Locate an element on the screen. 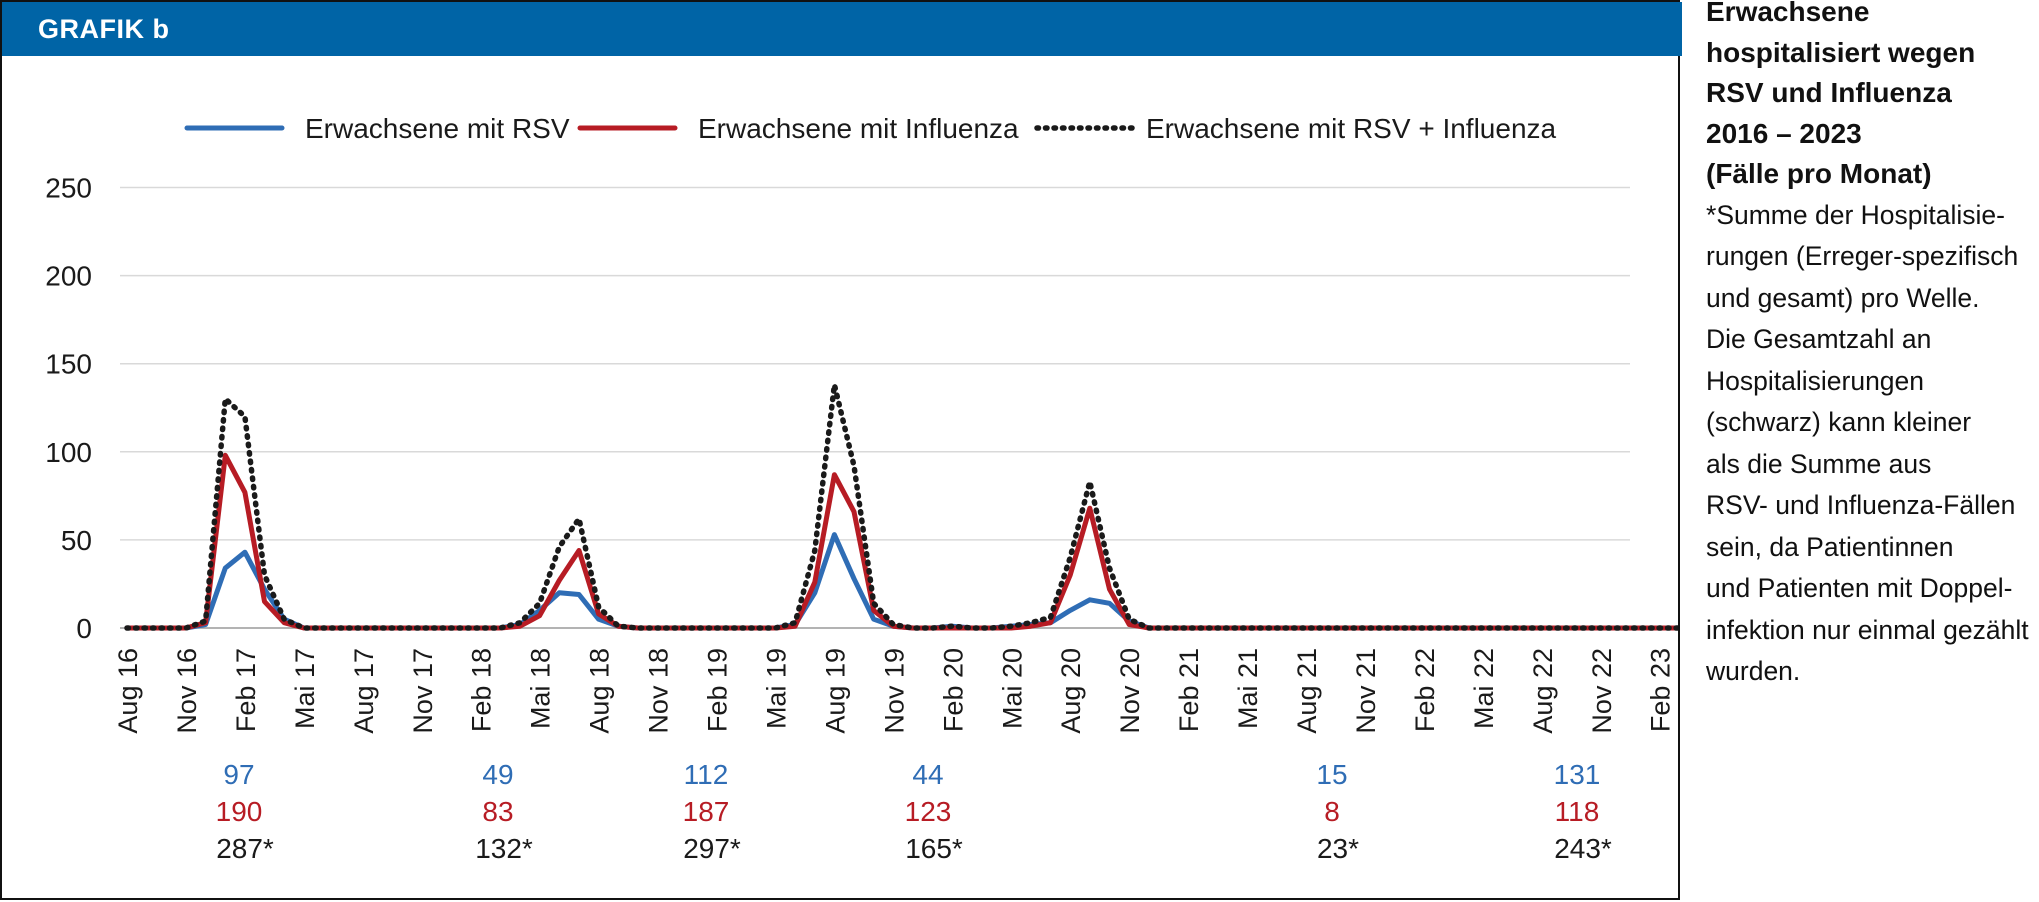 The height and width of the screenshot is (902, 2039). x-tick-label: Aug 22 is located at coordinates (1543, 691).